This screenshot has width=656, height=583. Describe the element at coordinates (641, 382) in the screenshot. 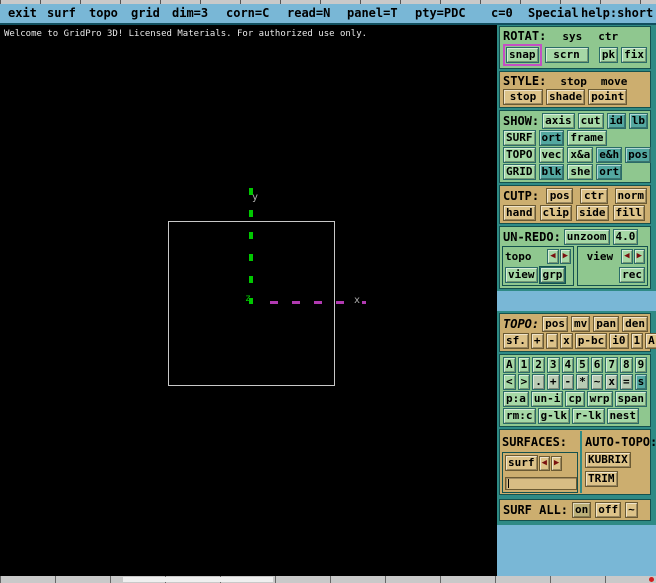

I see `key-s-button: s` at that location.